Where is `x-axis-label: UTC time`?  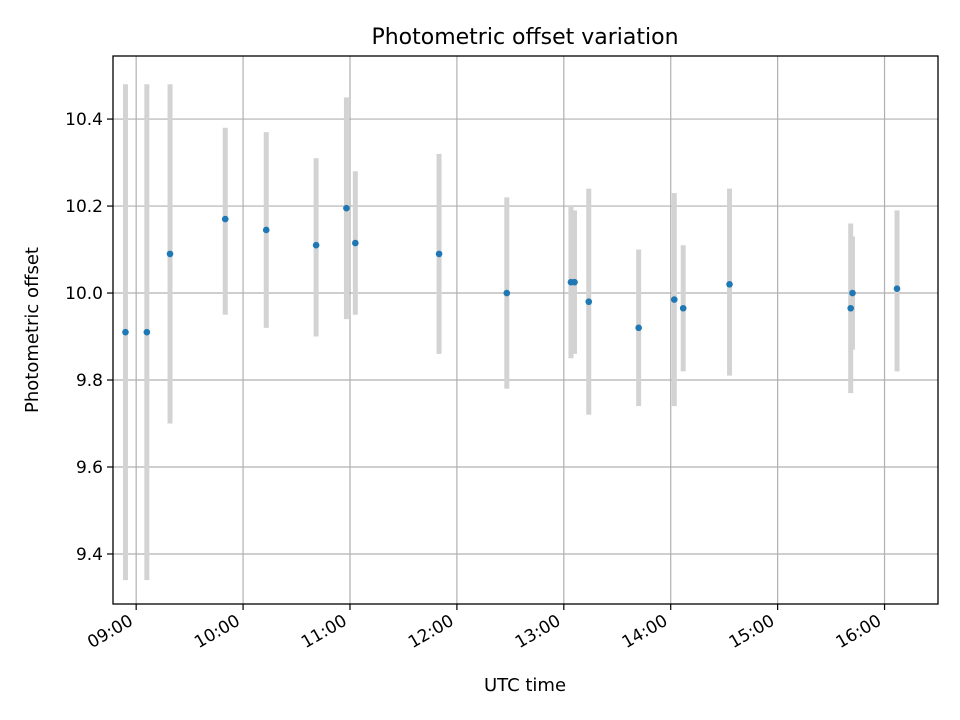 x-axis-label: UTC time is located at coordinates (525, 685).